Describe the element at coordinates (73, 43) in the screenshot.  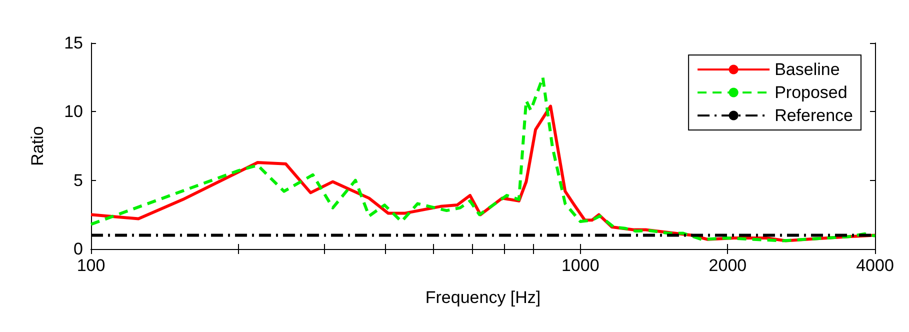
I see `y-tick-label: 15` at that location.